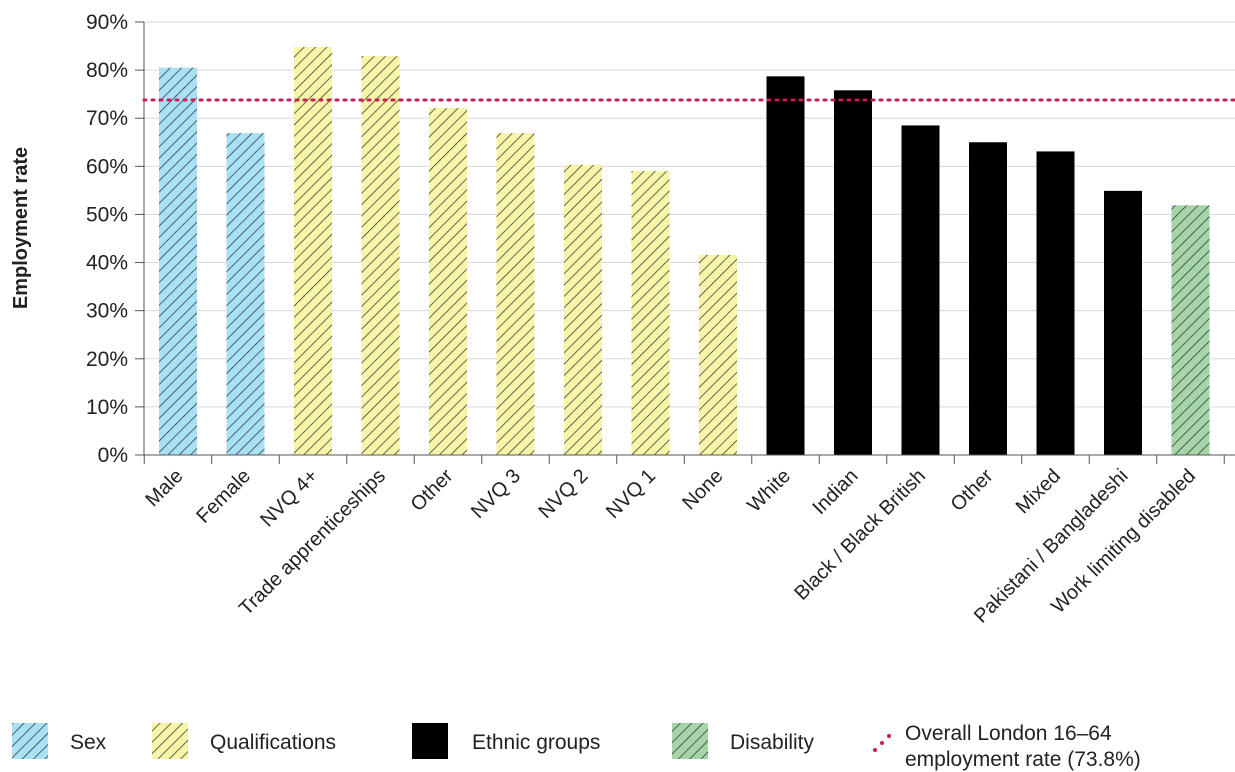  I want to click on bar-black-black-british, so click(920, 290).